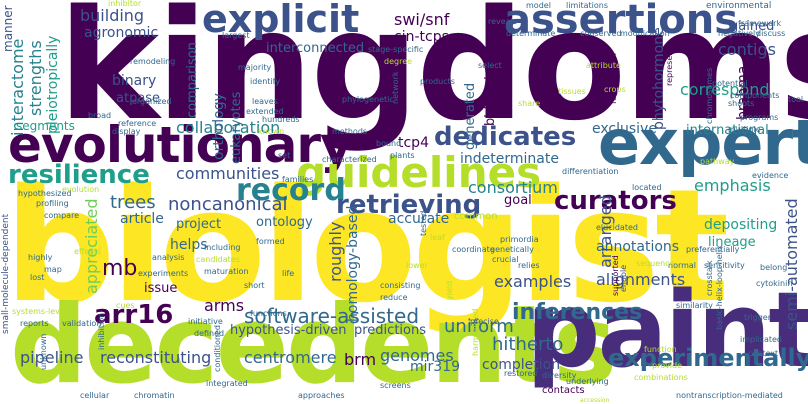 This screenshot has height=404, width=808. What do you see at coordinates (6, 273) in the screenshot?
I see `word-small-molecule-dependent: small-molecule-dependent` at bounding box center [6, 273].